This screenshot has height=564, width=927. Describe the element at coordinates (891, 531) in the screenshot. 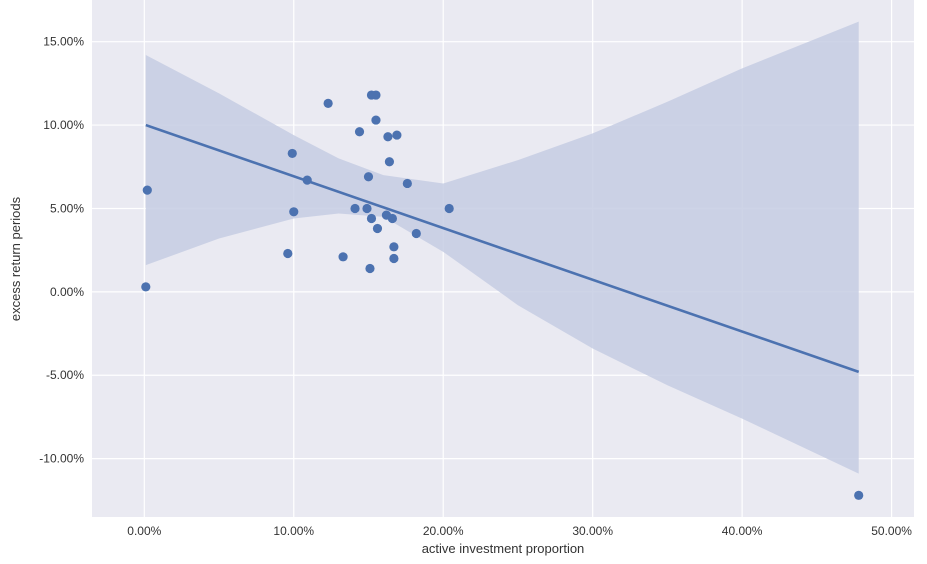

I see `x-tick-label: 50.00%` at that location.